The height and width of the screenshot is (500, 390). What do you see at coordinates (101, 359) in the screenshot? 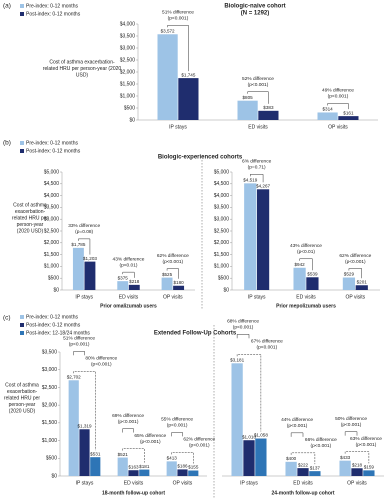
I see `annotation: 80% difference` at bounding box center [101, 359].